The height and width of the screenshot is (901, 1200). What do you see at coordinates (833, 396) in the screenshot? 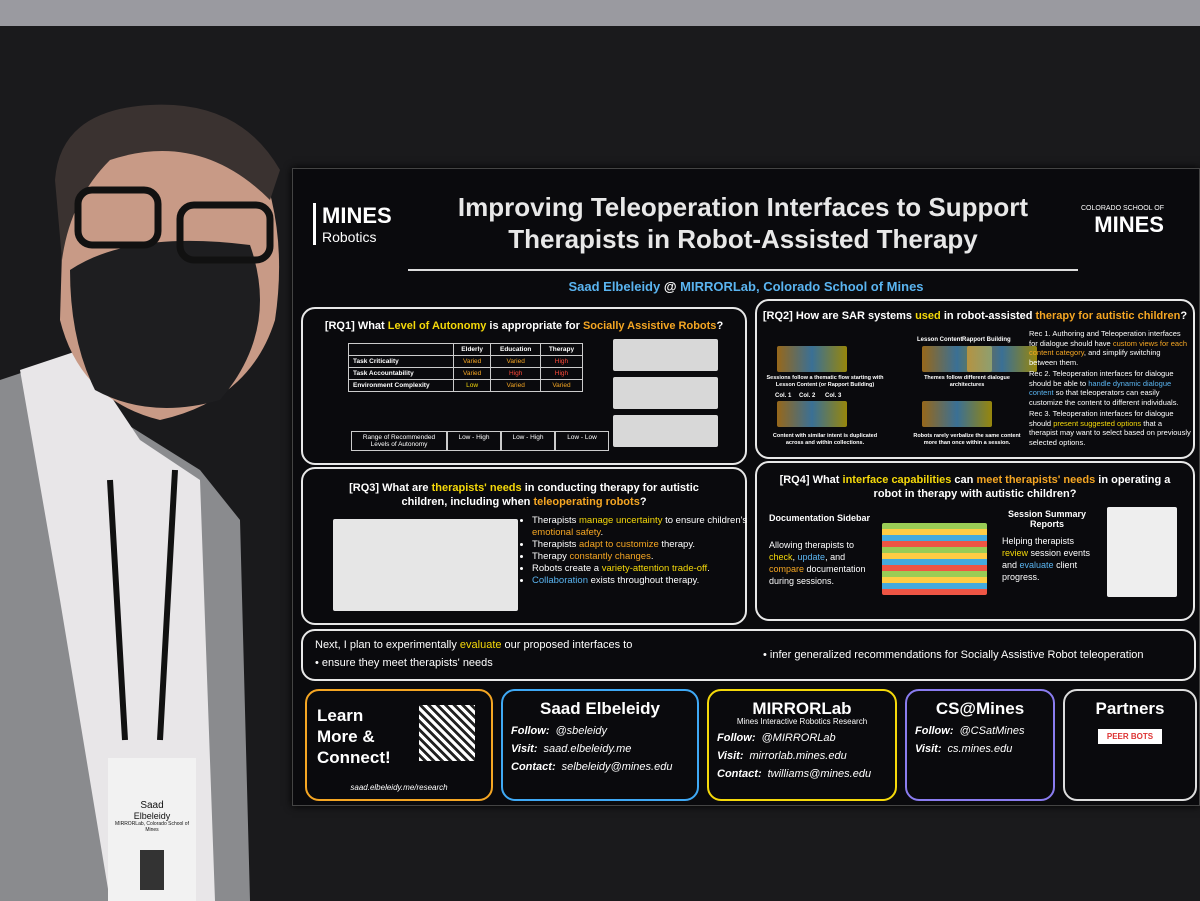
I see `diagram-label: Col. 3` at bounding box center [833, 396].